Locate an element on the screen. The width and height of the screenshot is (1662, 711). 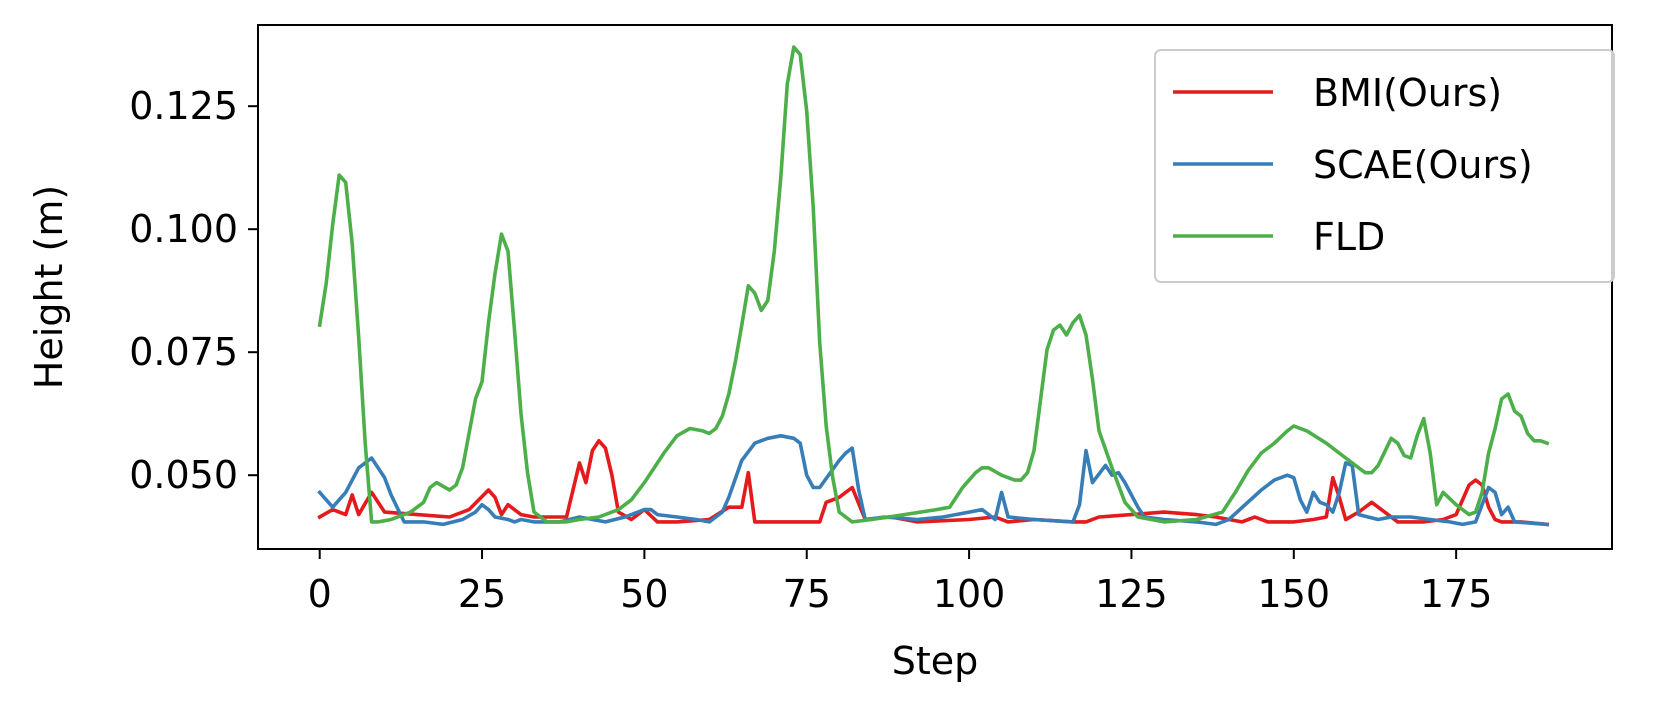
x-tick-label: 0 is located at coordinates (320, 594).